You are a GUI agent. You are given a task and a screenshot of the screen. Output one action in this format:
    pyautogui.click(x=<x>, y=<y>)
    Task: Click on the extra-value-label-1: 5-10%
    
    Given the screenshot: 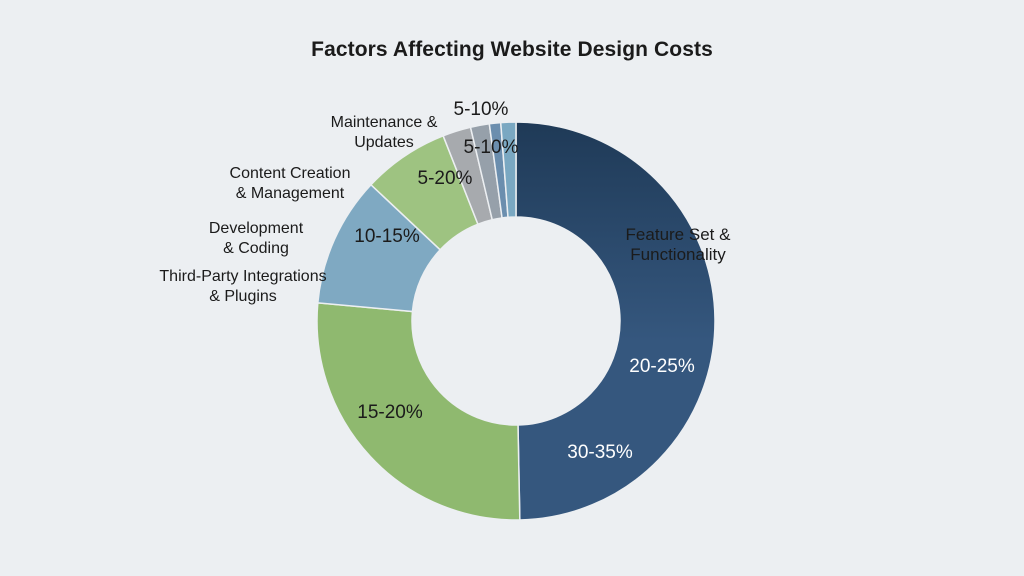 What is the action you would take?
    pyautogui.click(x=481, y=109)
    